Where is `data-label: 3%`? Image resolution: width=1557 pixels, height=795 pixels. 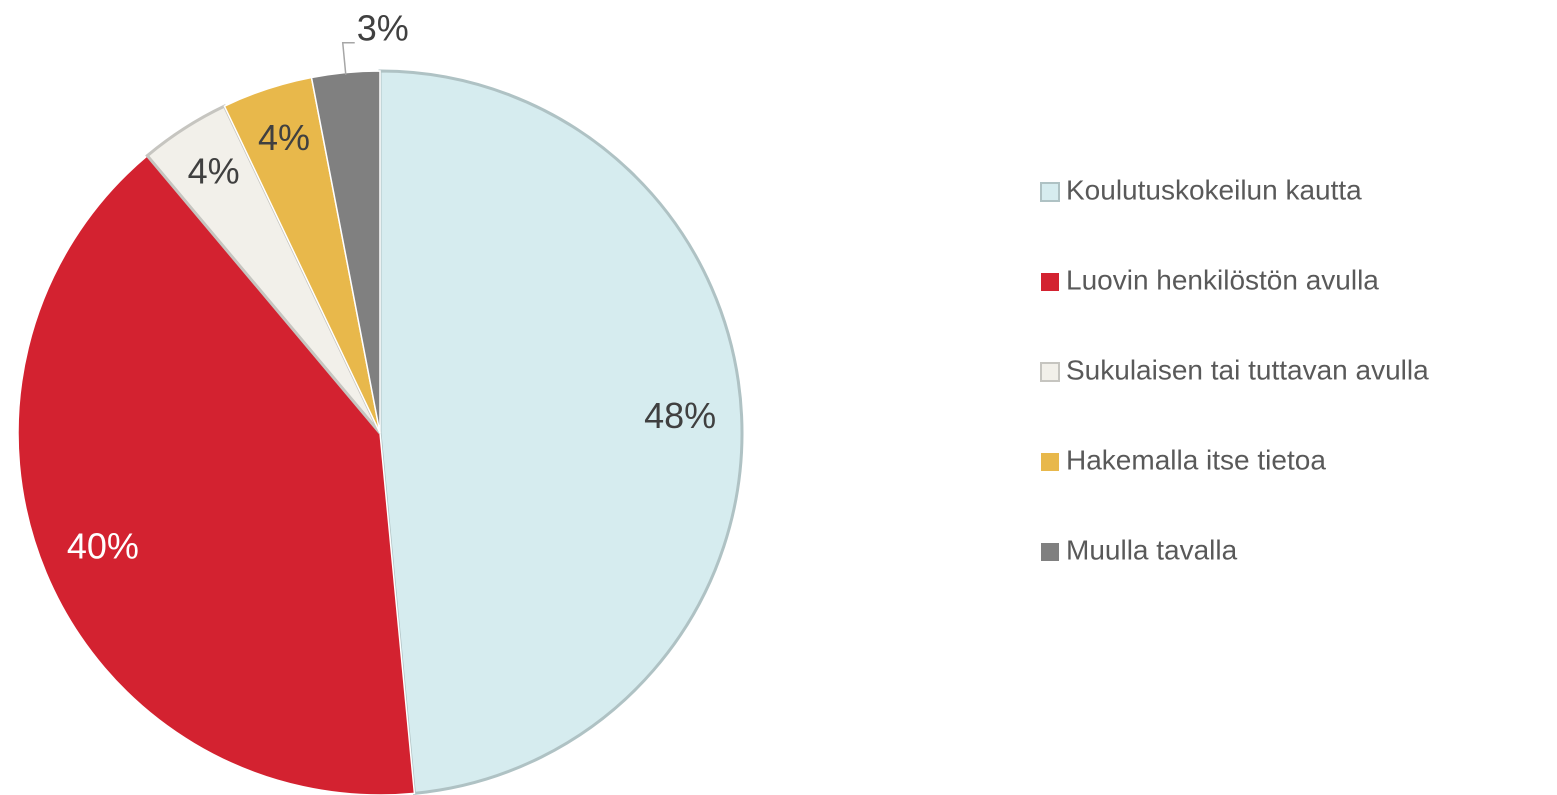 data-label: 3% is located at coordinates (383, 27).